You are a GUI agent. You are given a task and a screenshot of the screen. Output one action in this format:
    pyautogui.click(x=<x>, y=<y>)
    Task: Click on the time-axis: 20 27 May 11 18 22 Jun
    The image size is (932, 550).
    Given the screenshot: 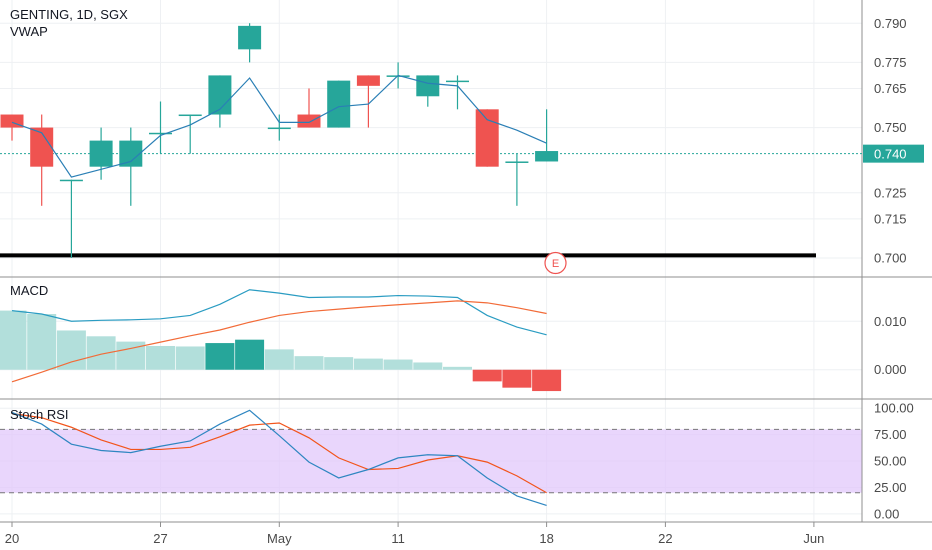 What is the action you would take?
    pyautogui.click(x=415, y=534)
    